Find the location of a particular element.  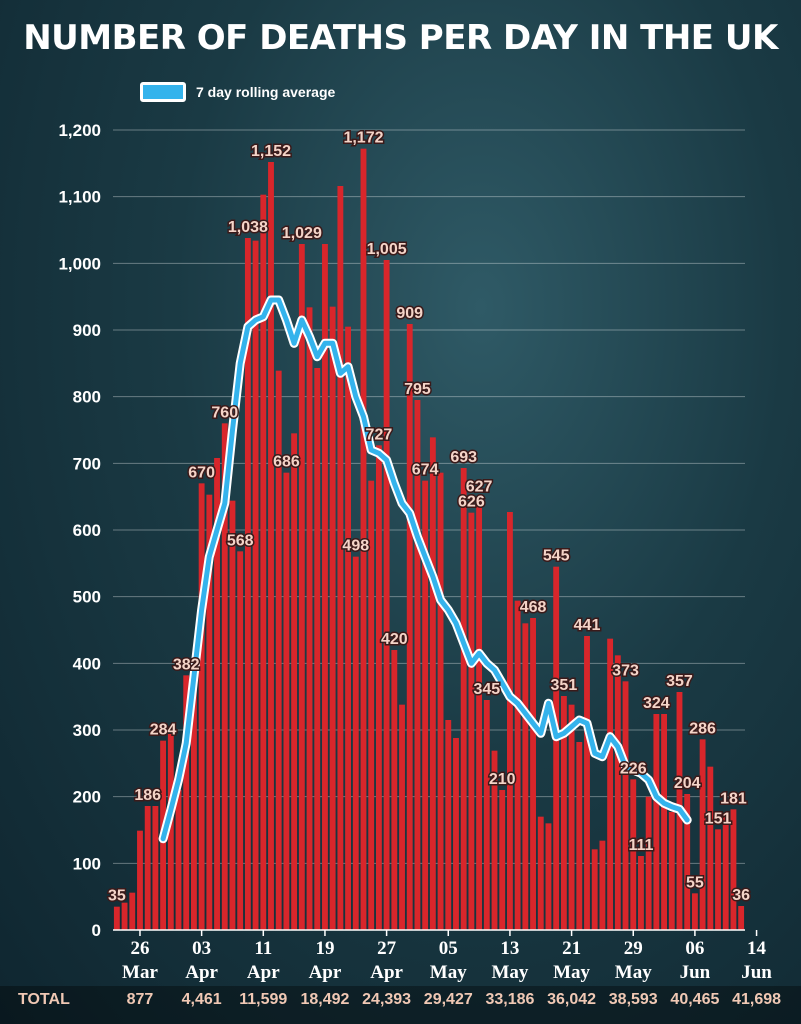

y-tick-label: 1,200 is located at coordinates (79, 130).